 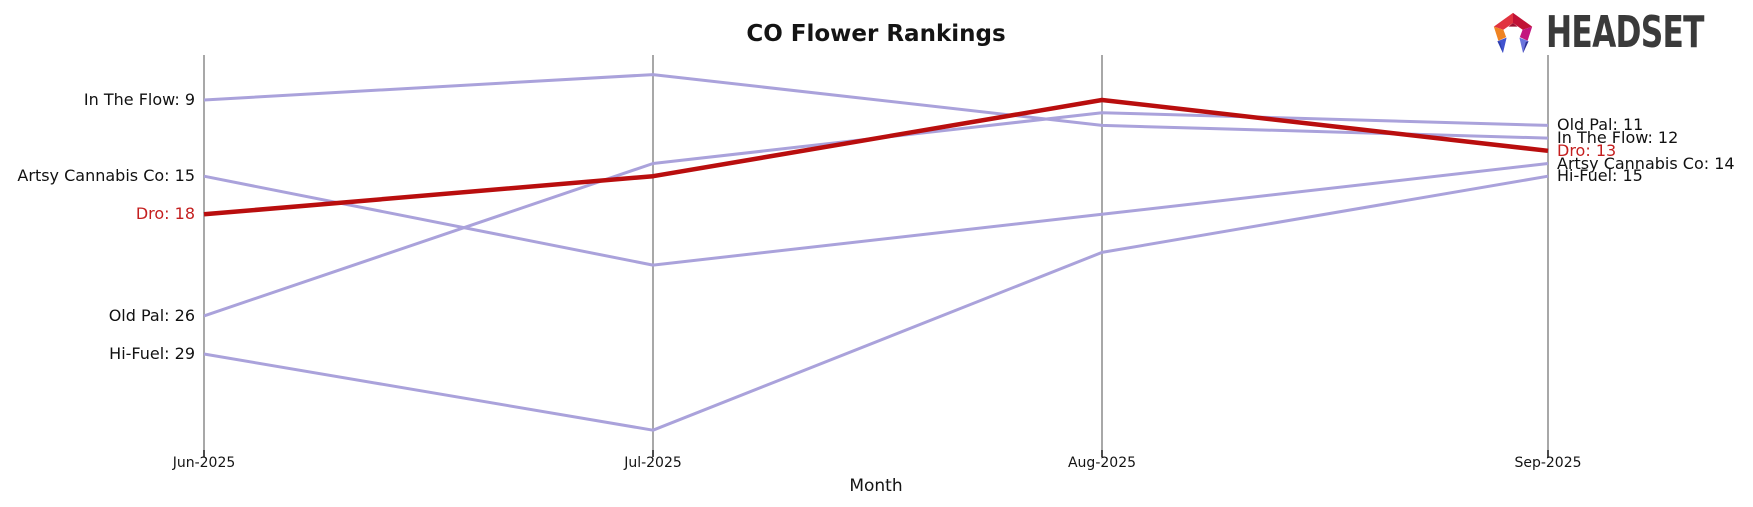 I want to click on end-label: Hi-Fuel: 15, so click(x=1600, y=176).